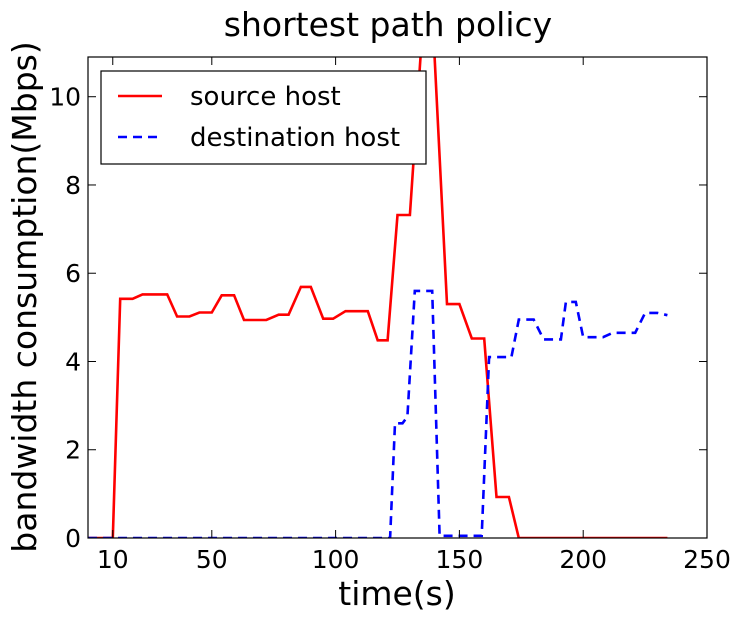  Describe the element at coordinates (65, 97) in the screenshot. I see `y-tick-label-10: 10` at that location.